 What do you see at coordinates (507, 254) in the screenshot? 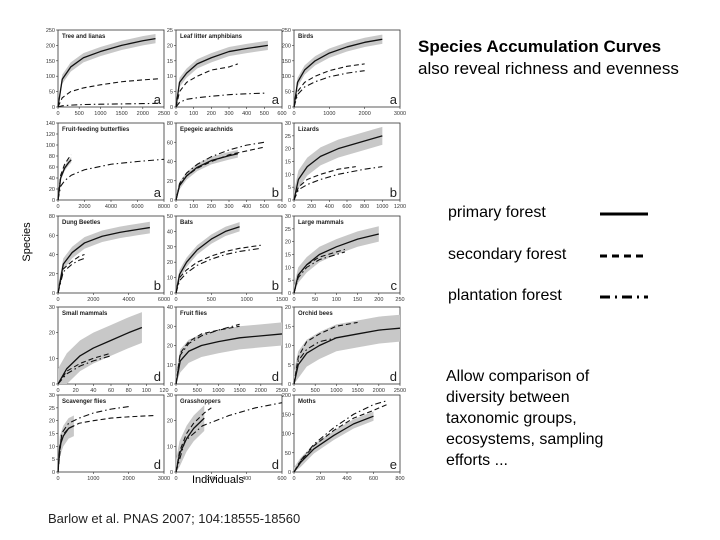
I see `legend-label: secondary forest` at bounding box center [507, 254].